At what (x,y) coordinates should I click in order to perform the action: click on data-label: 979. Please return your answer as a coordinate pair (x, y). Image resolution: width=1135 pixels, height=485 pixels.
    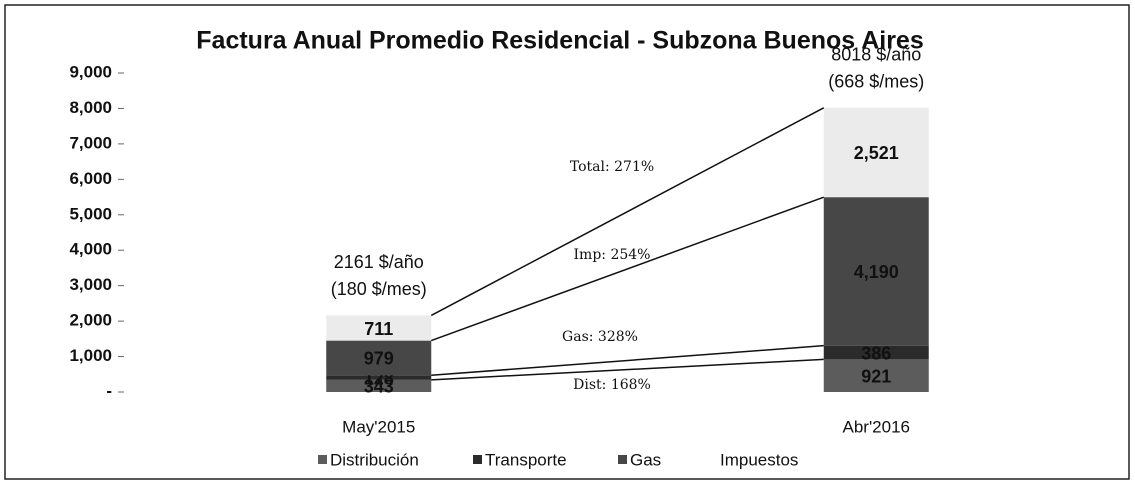
    Looking at the image, I should click on (379, 359).